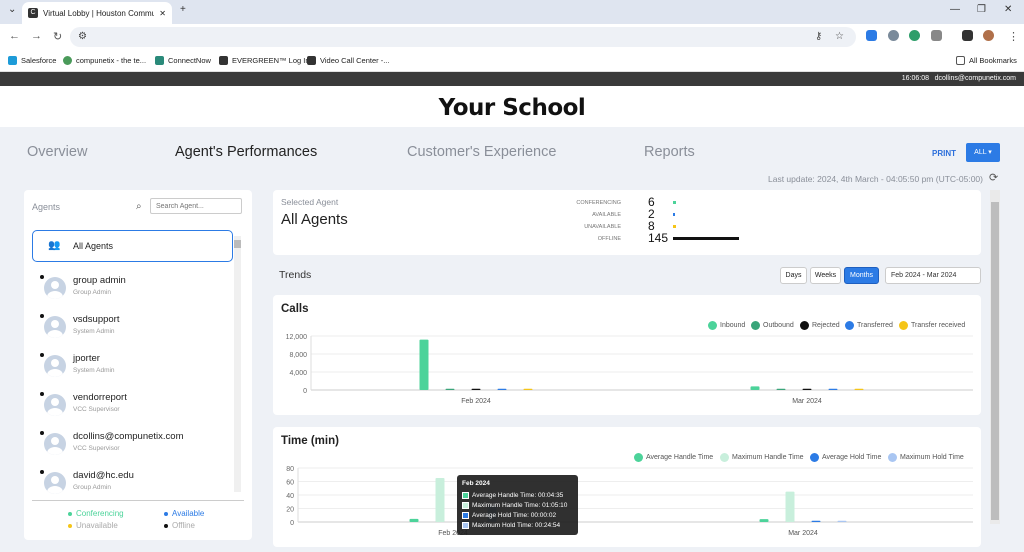  I want to click on page-scrollbar, so click(995, 357).